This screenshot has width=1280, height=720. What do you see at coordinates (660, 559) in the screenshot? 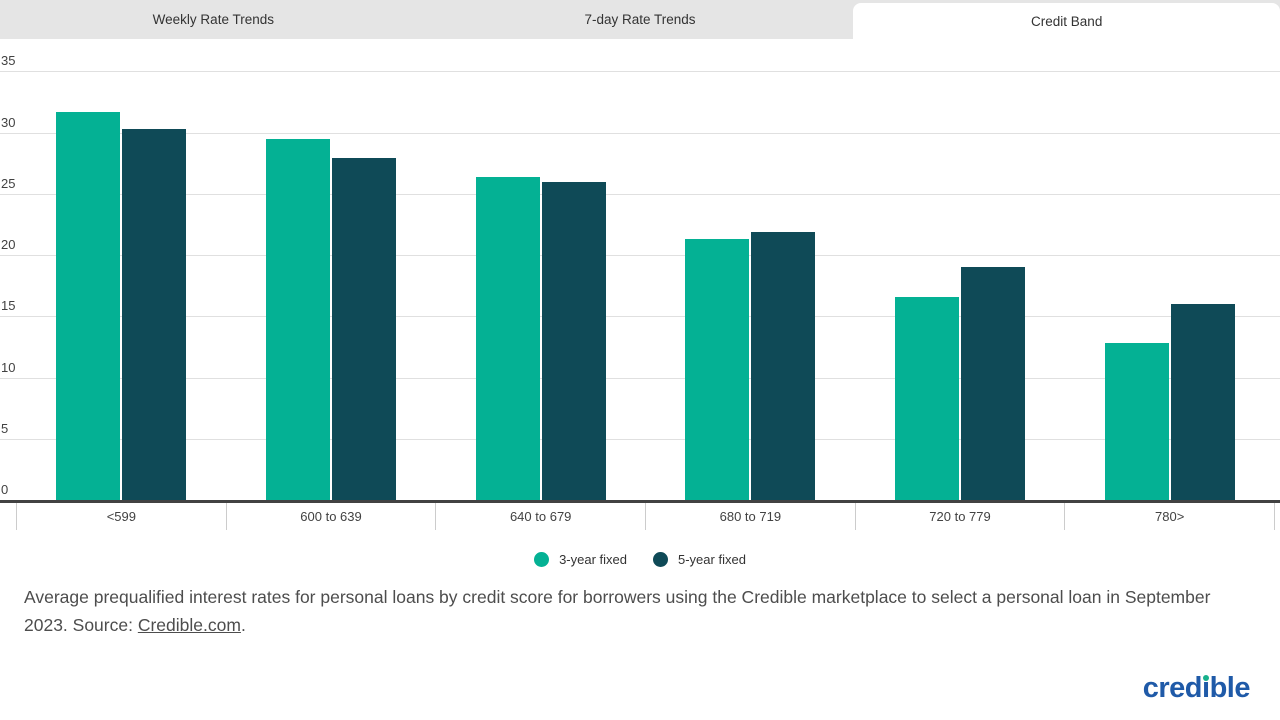
I see `legend-swatch-5-year-fixed-icon` at bounding box center [660, 559].